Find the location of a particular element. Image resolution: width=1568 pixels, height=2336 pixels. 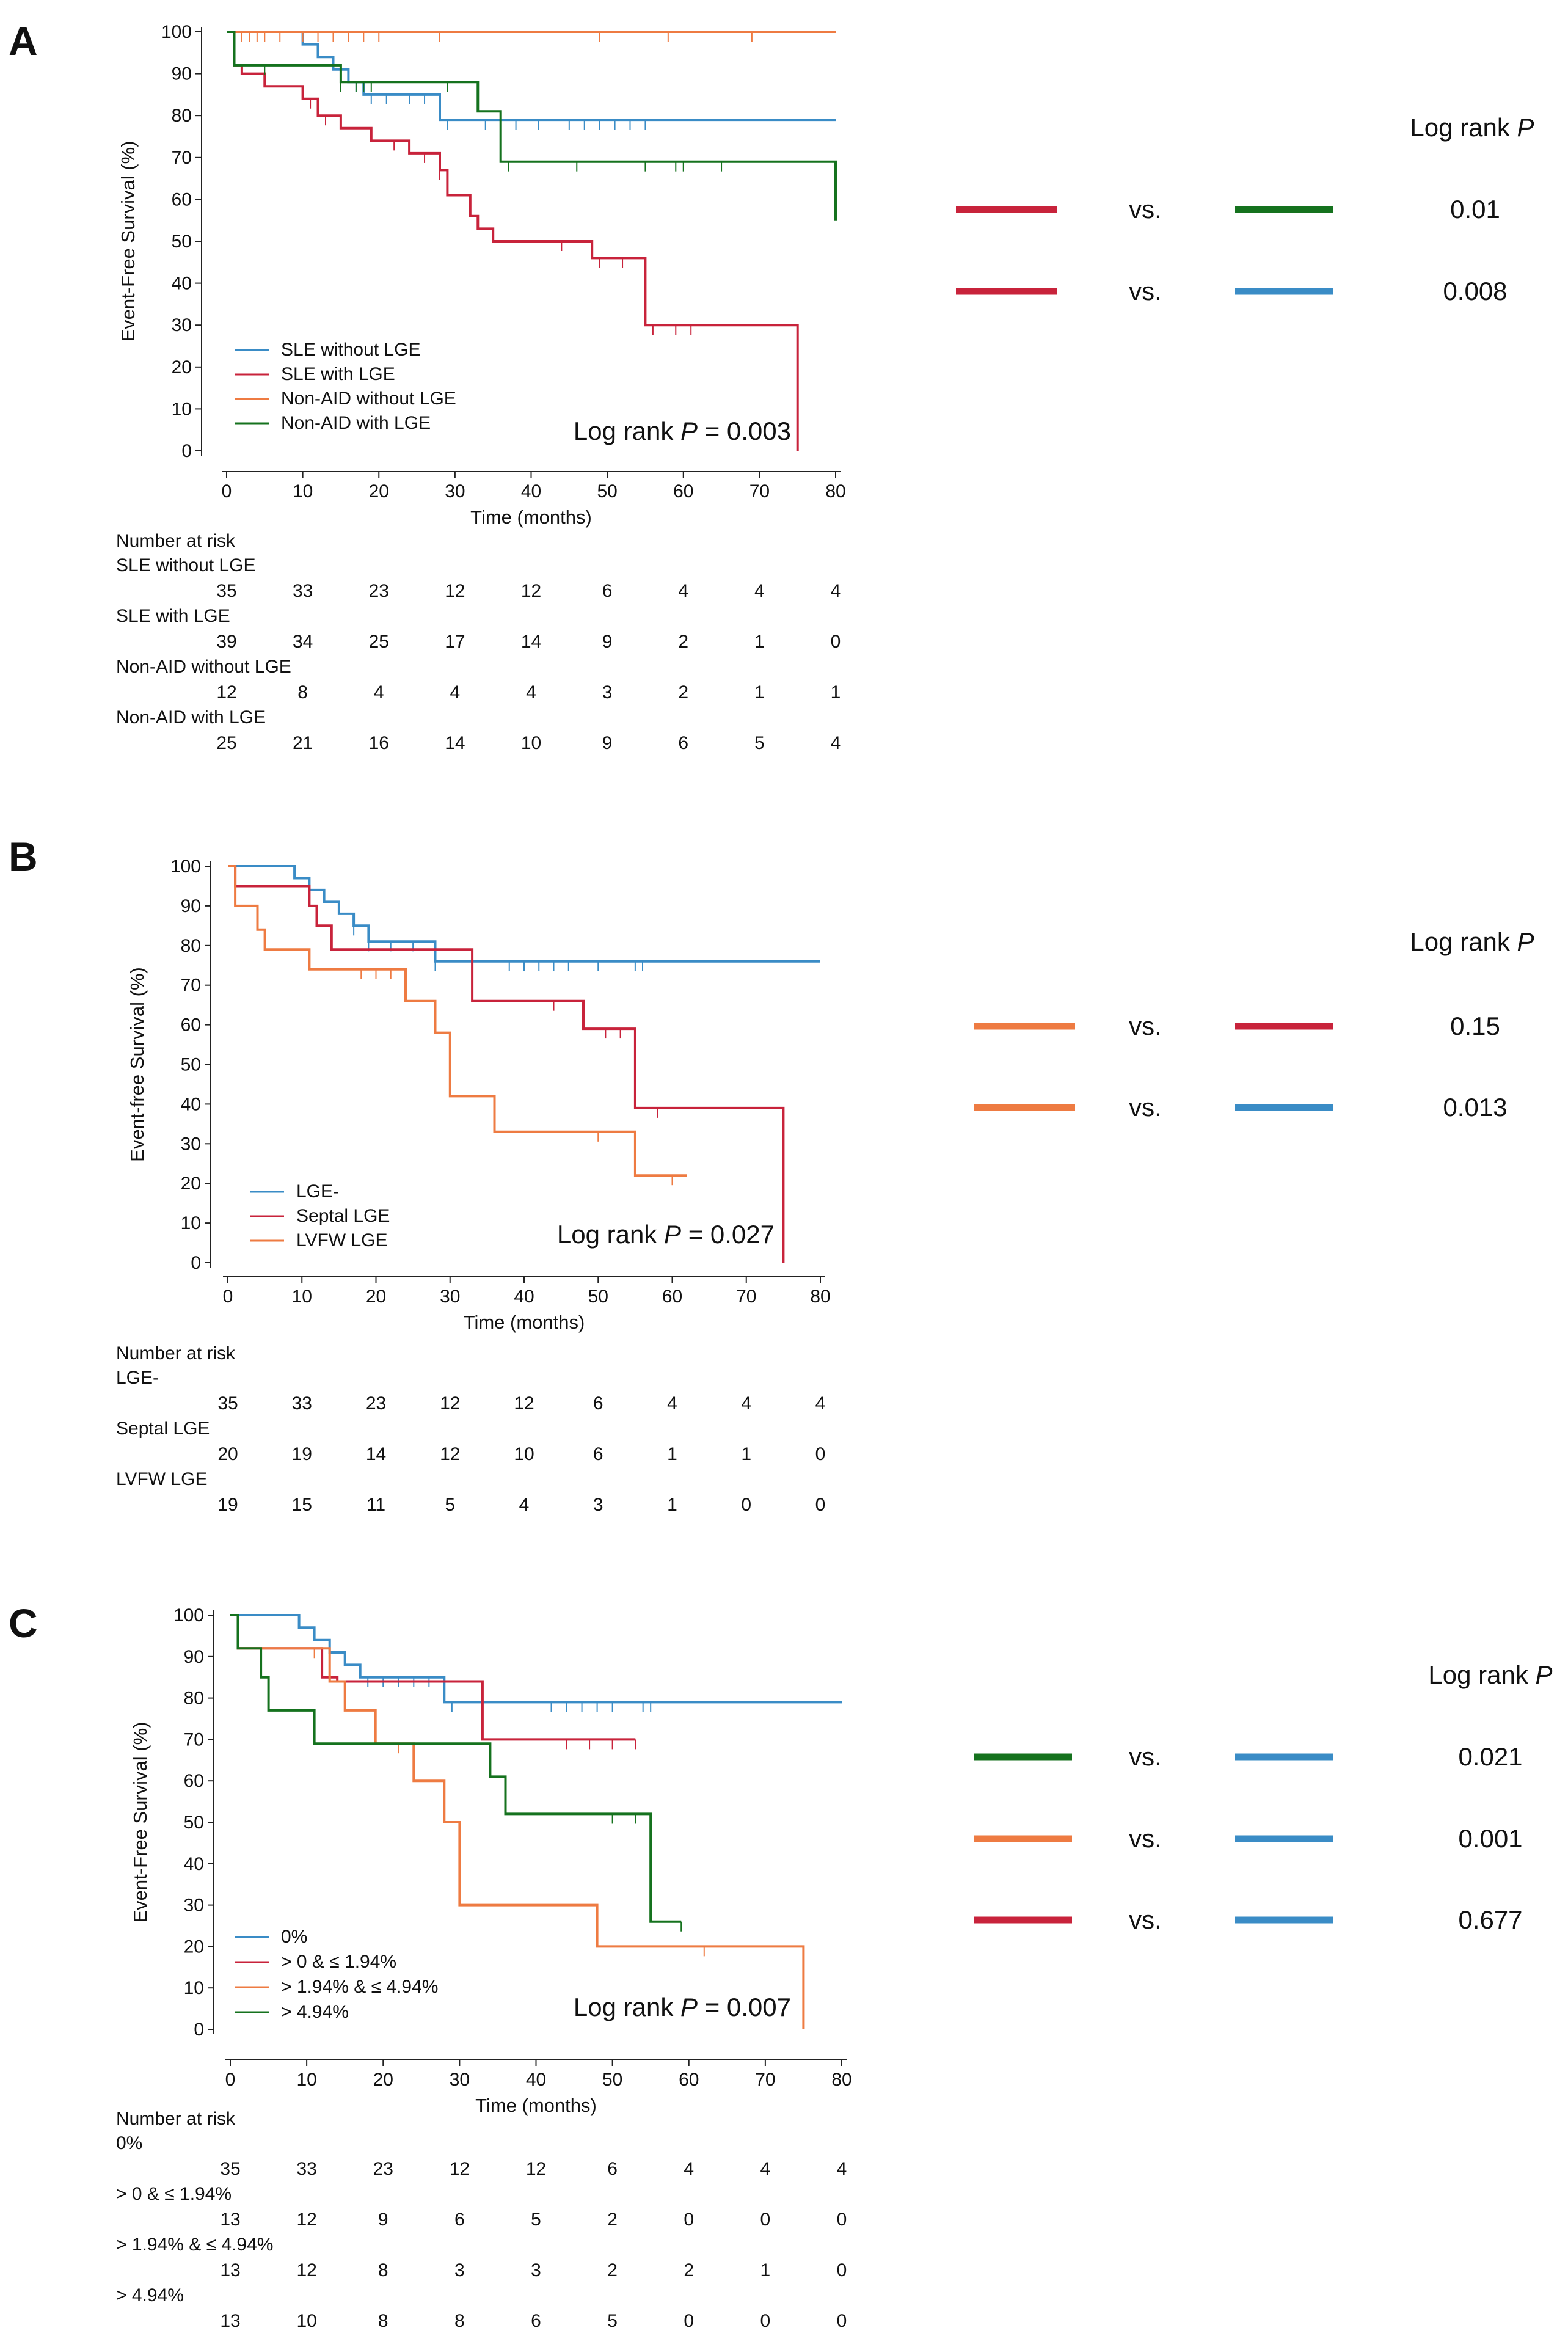

log-rank-annotation: Log rank P = 0.003 is located at coordinates (682, 431).